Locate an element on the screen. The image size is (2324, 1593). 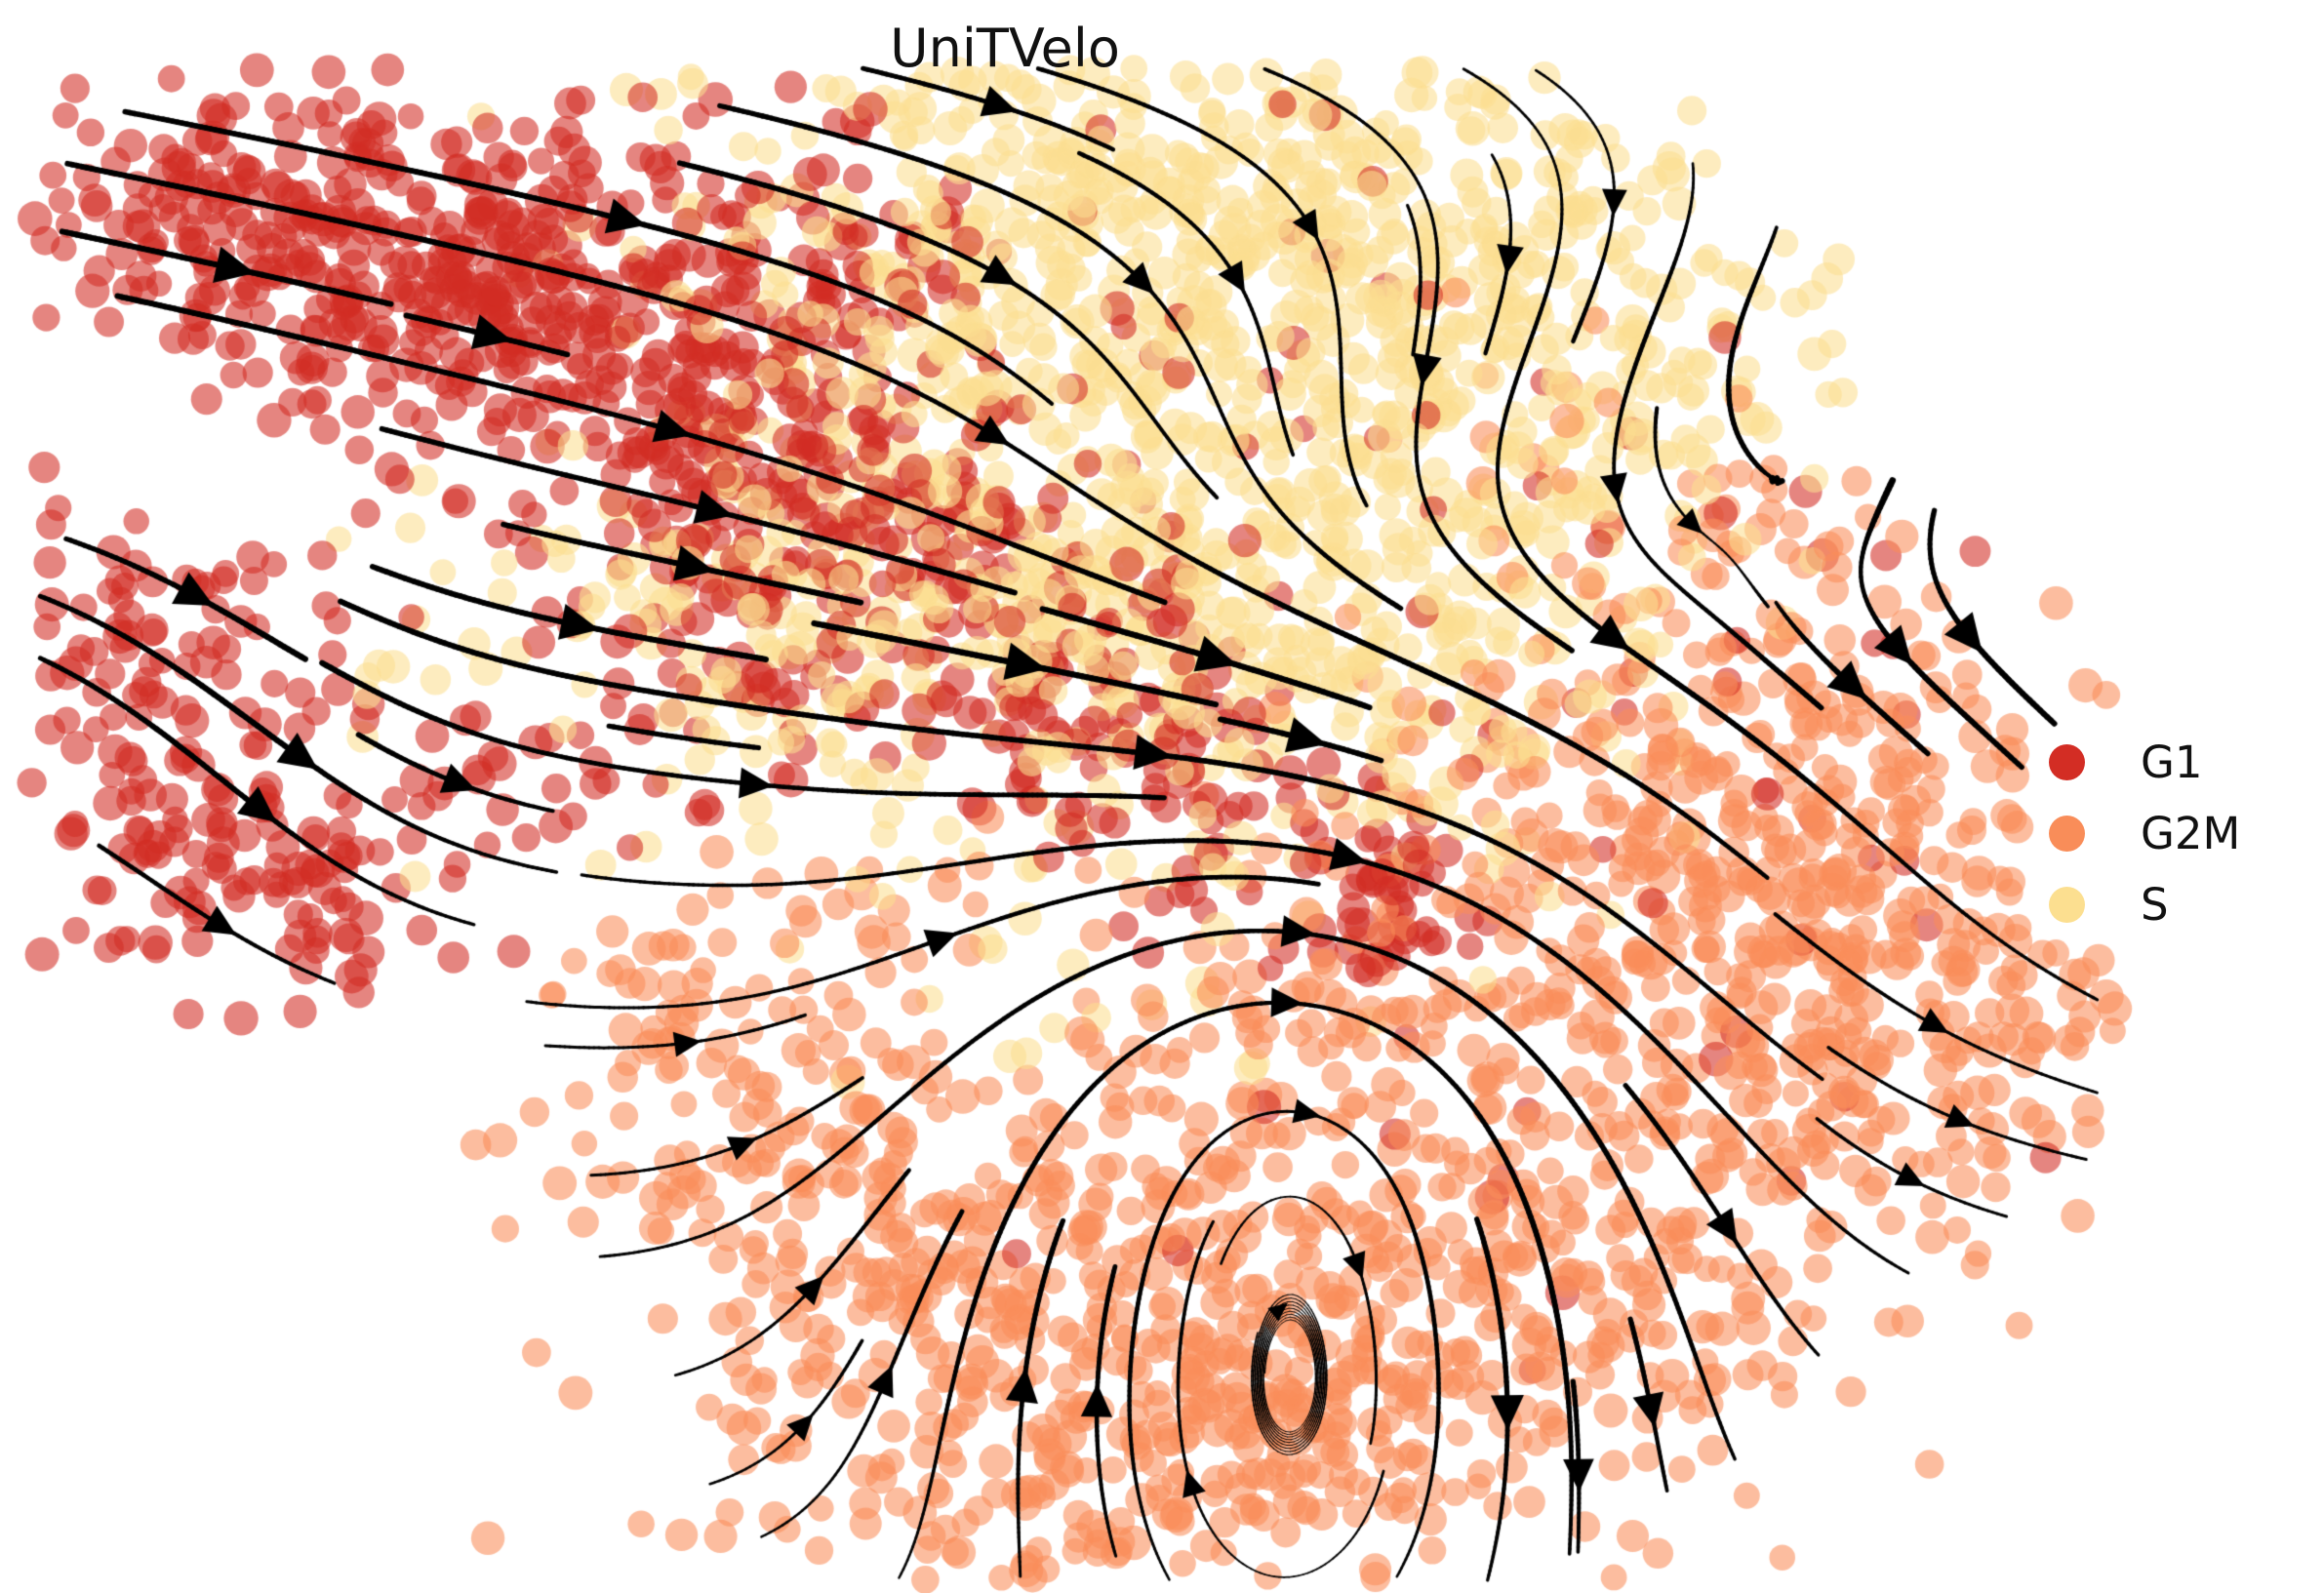
legend-label-g1: G1 is located at coordinates (2172, 763).